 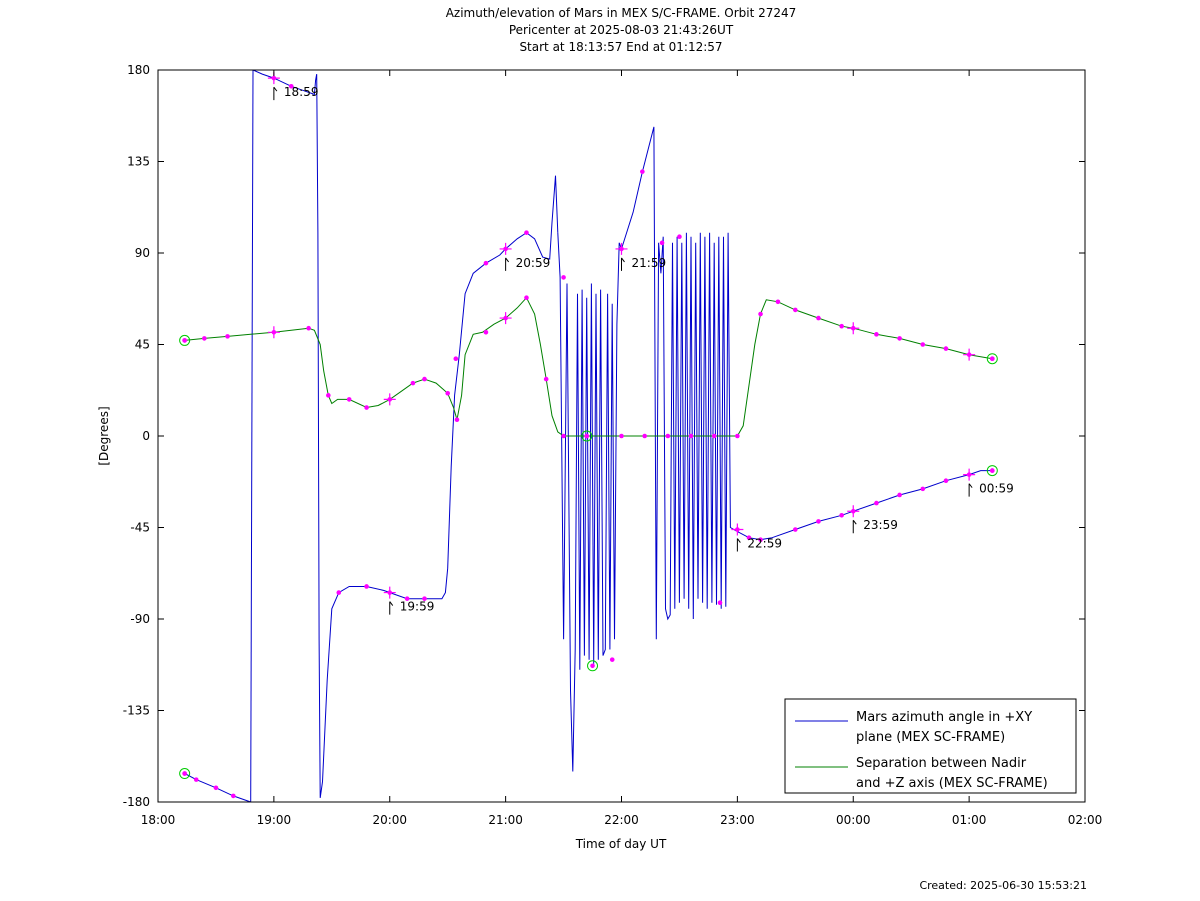 What do you see at coordinates (274, 820) in the screenshot?
I see `x-tick-label: 19:00` at bounding box center [274, 820].